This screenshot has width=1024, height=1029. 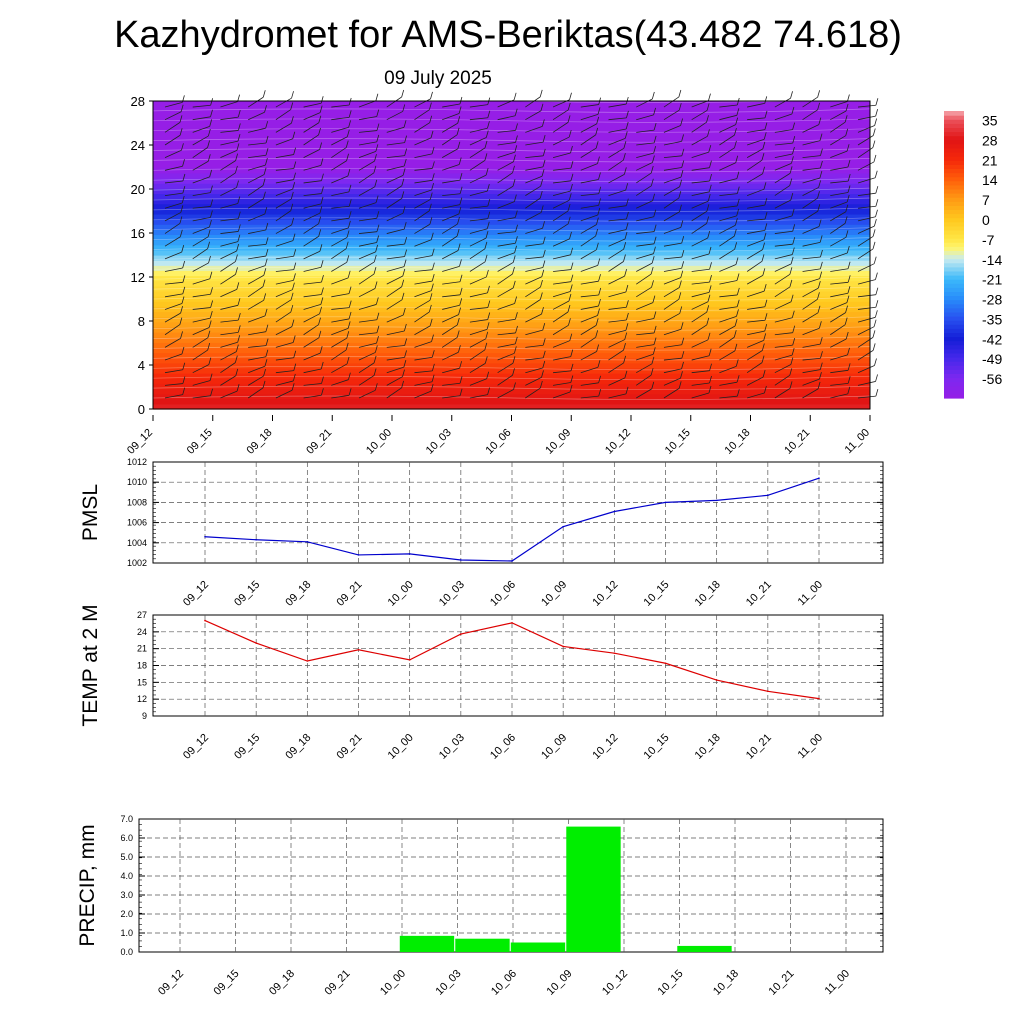 What do you see at coordinates (126, 838) in the screenshot?
I see `y-tick-label: 6.0` at bounding box center [126, 838].